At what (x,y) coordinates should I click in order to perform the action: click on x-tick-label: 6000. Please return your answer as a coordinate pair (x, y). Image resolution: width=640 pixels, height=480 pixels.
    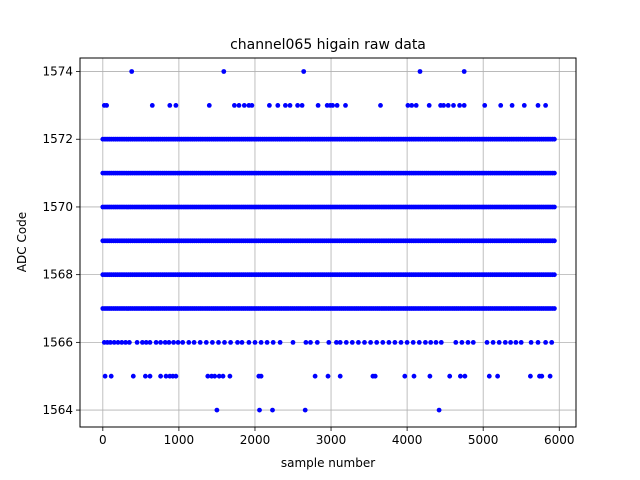
    Looking at the image, I should click on (559, 440).